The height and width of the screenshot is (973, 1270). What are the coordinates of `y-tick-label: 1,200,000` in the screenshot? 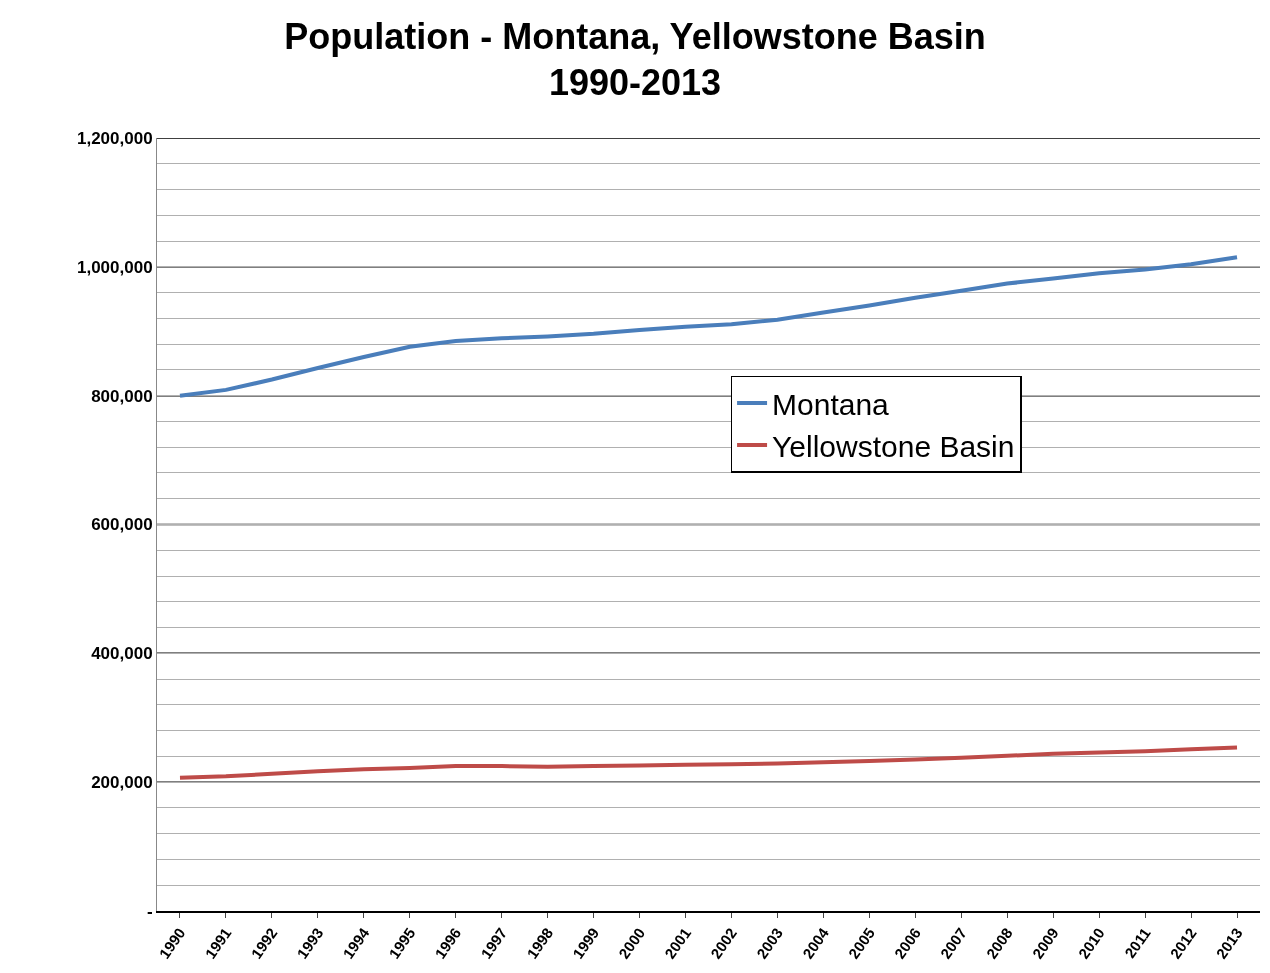 It's located at (114, 138).